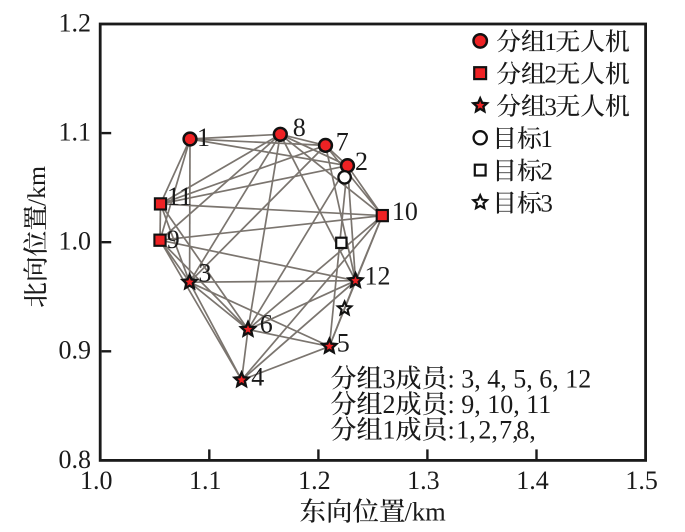  Describe the element at coordinates (179, 196) in the screenshot. I see `svg-text: 11` at that location.